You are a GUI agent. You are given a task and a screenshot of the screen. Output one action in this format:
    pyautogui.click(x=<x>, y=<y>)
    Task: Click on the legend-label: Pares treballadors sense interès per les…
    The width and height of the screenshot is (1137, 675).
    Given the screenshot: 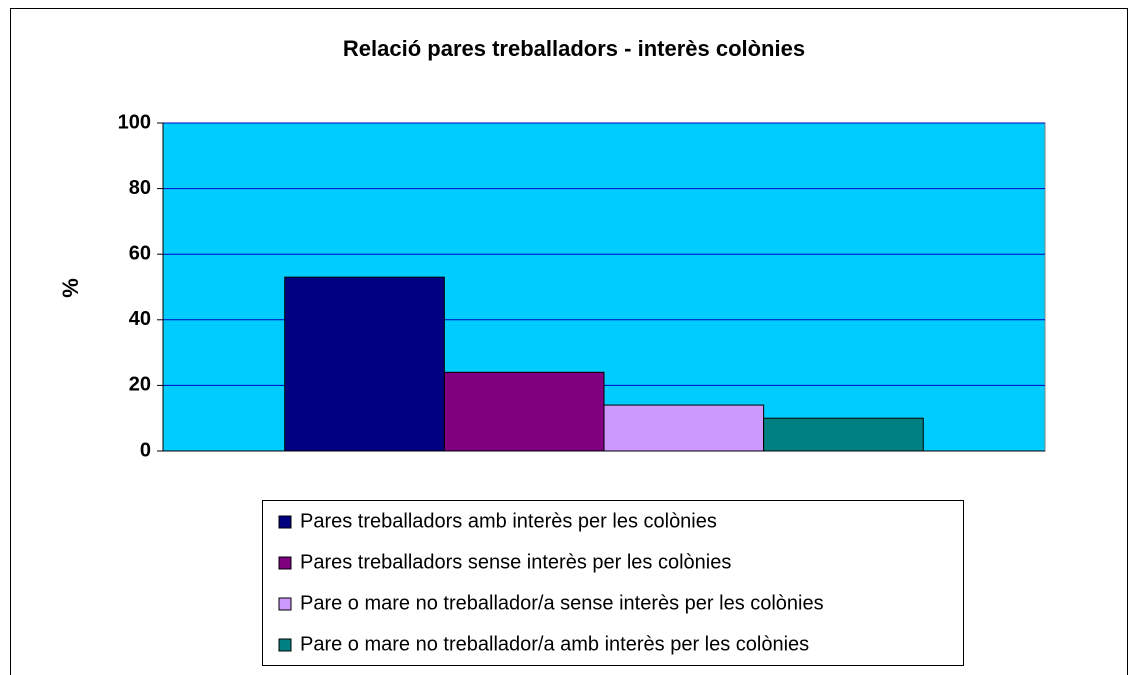 What is the action you would take?
    pyautogui.click(x=515, y=562)
    